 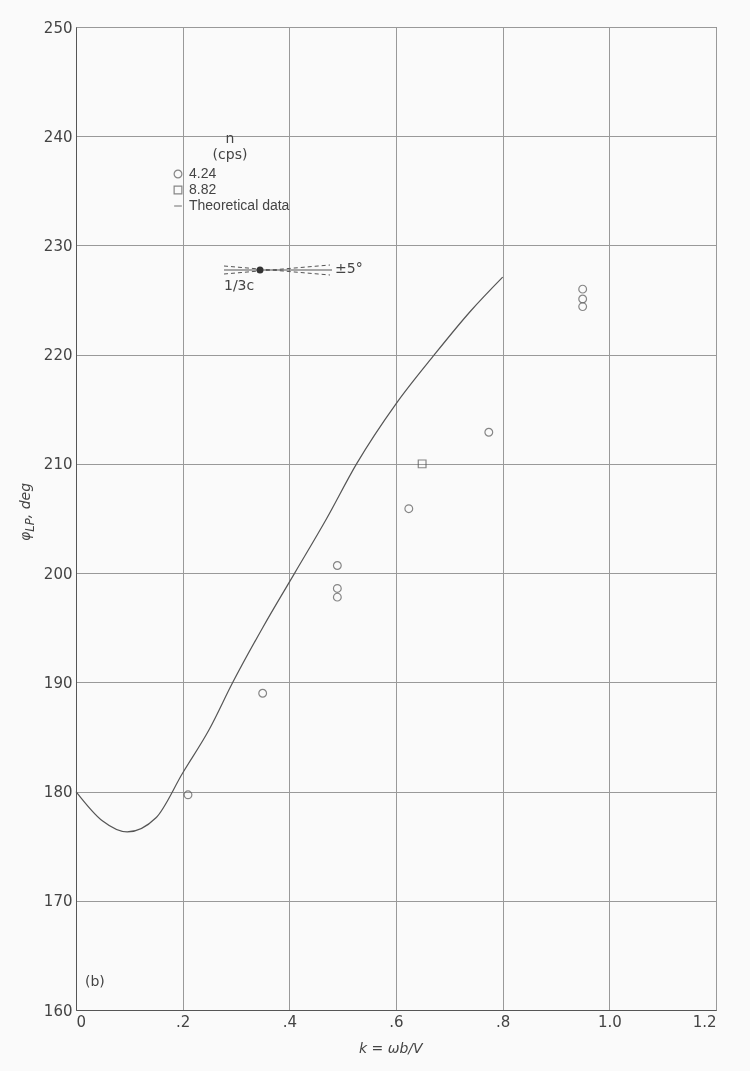 I want to click on y-tick-label: 200, so click(x=58, y=573).